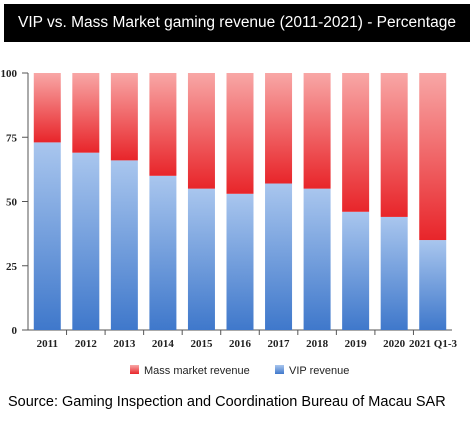  What do you see at coordinates (394, 273) in the screenshot?
I see `bar-vip-2020` at bounding box center [394, 273].